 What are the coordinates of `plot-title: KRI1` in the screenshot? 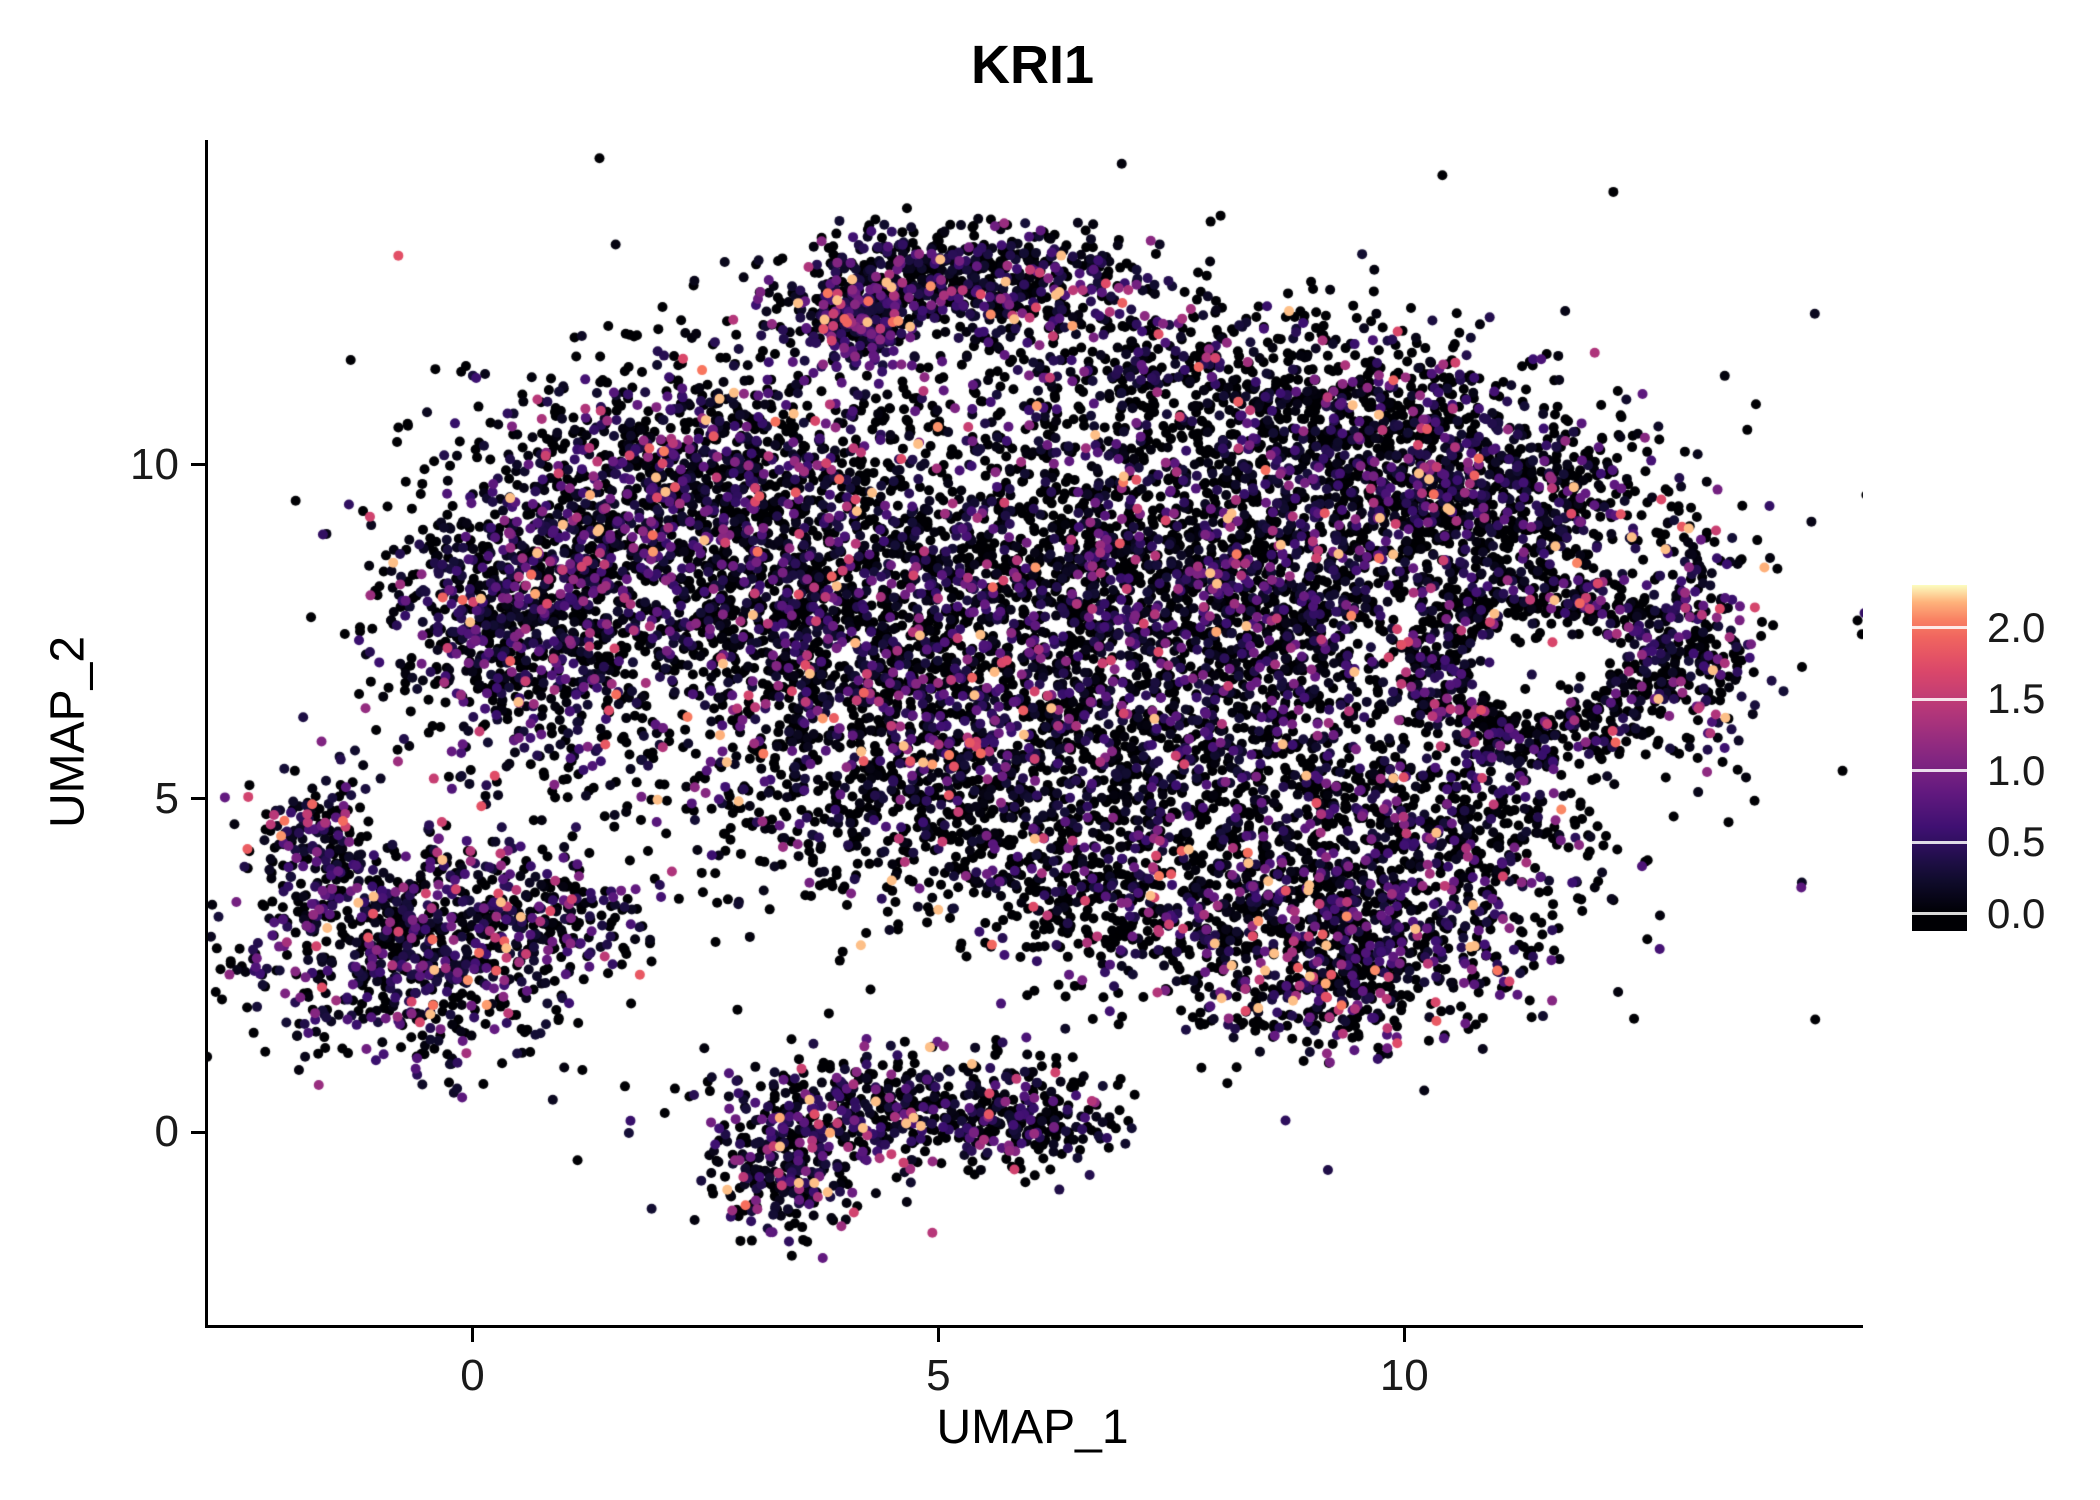 It's located at (1032, 65).